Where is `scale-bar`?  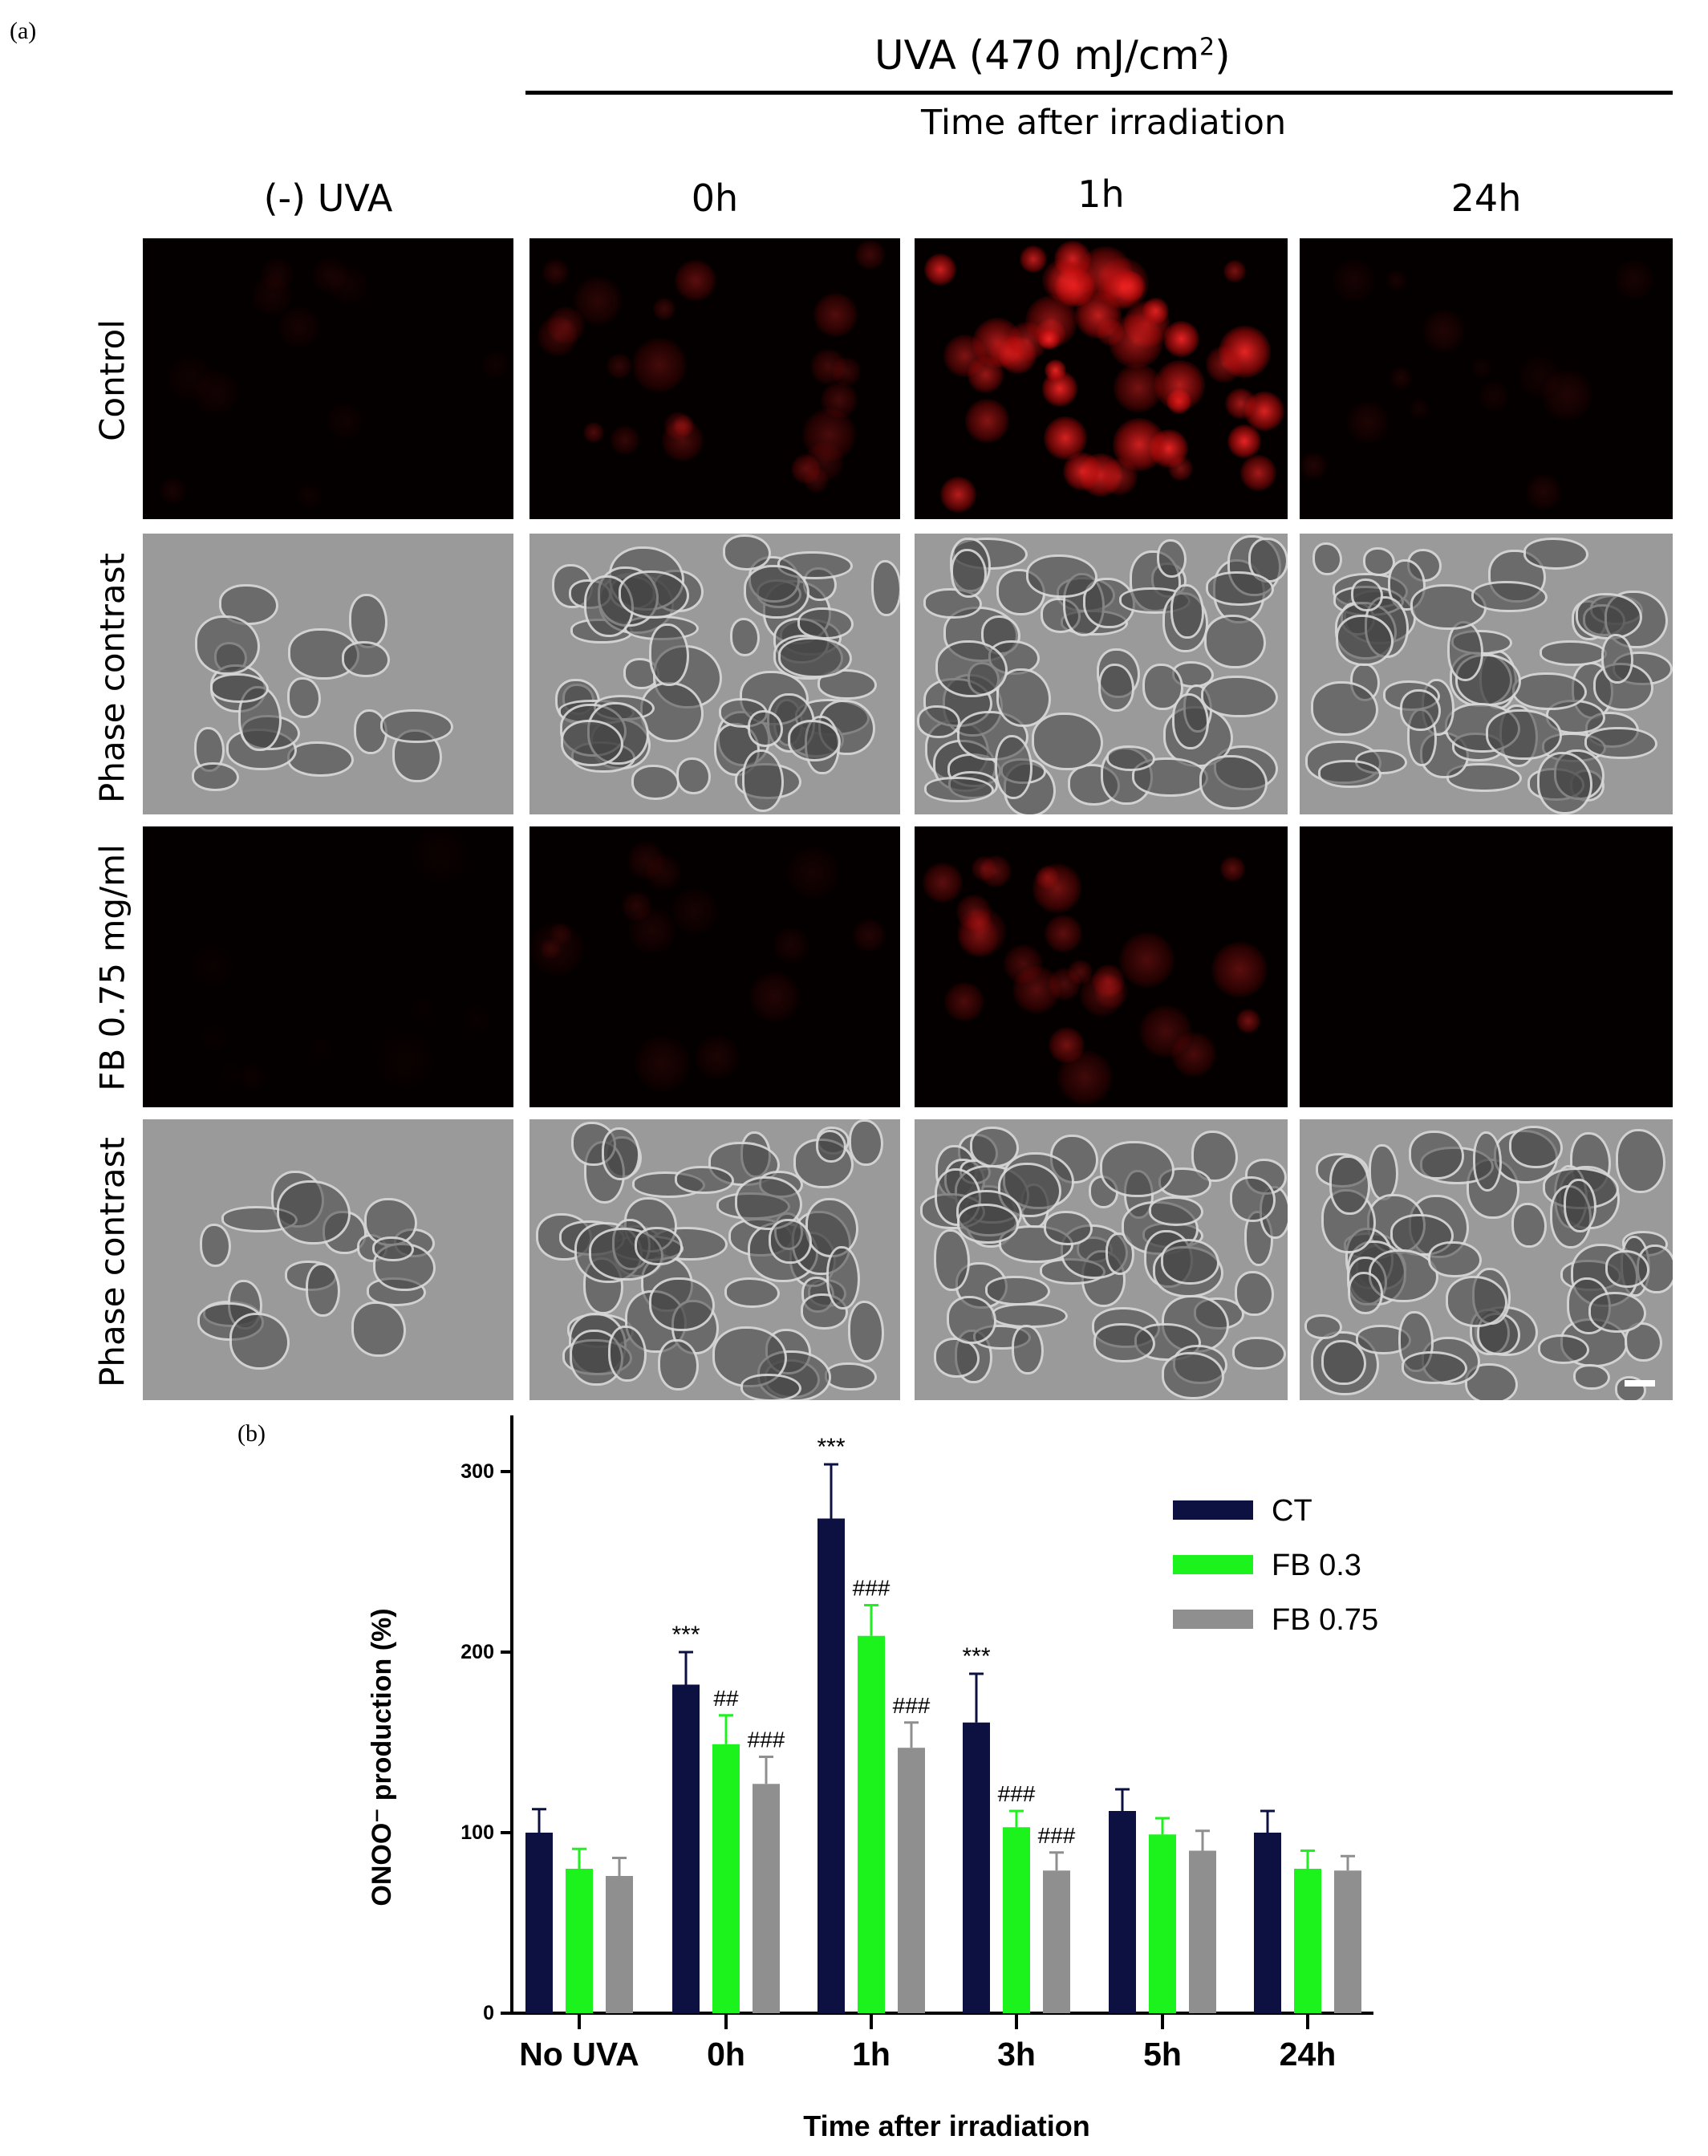 scale-bar is located at coordinates (1640, 1383).